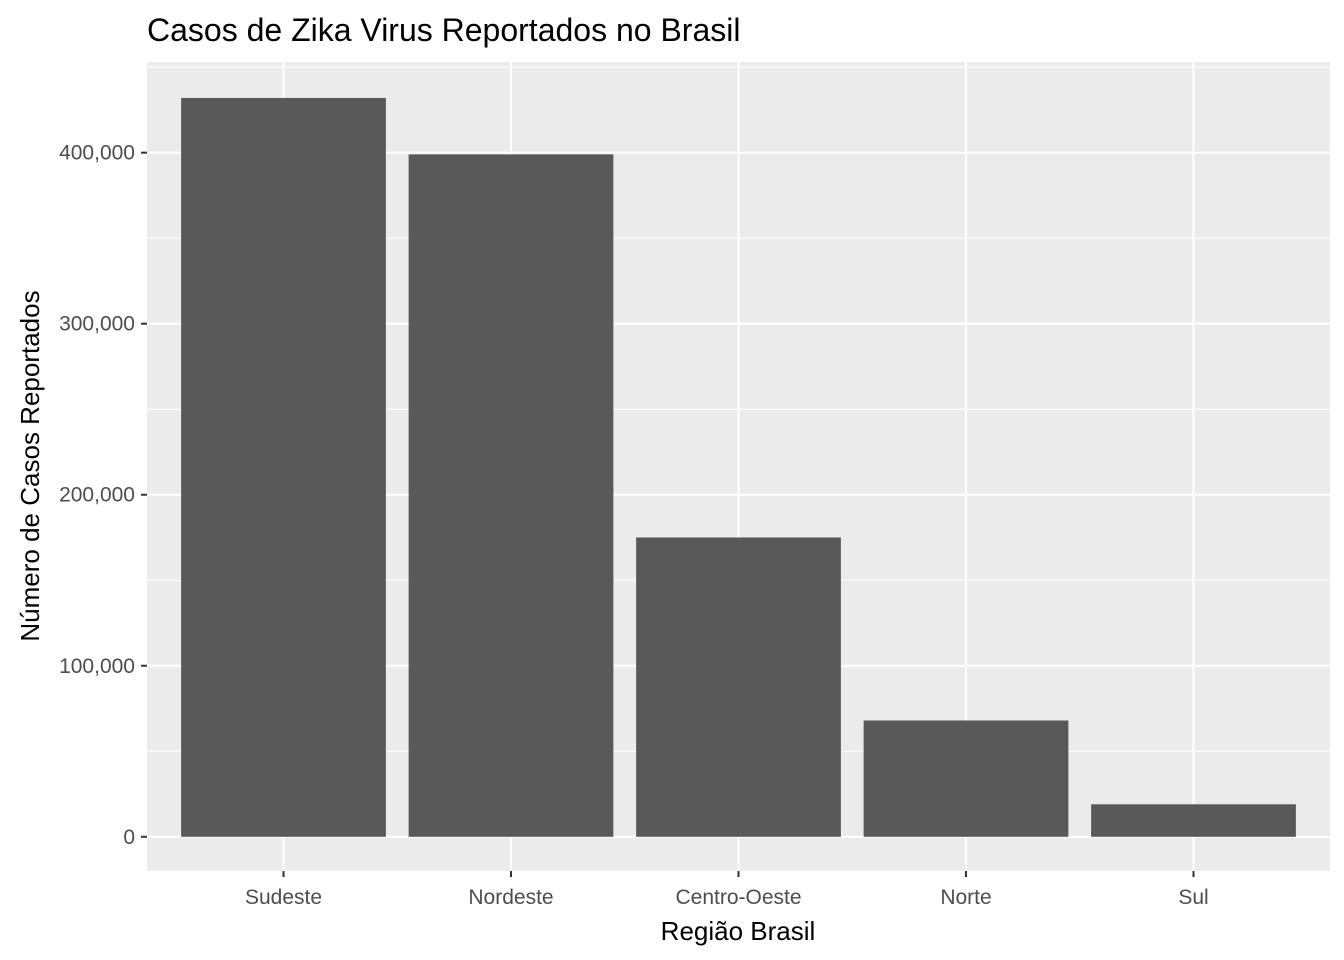 The height and width of the screenshot is (960, 1344). Describe the element at coordinates (738, 687) in the screenshot. I see `bar-centro-oeste` at that location.